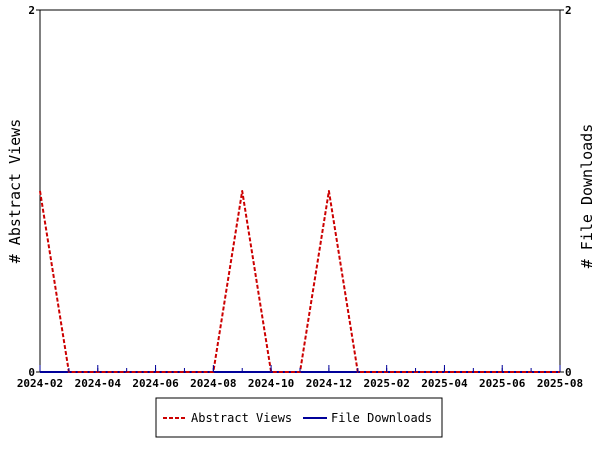  Describe the element at coordinates (386, 383) in the screenshot. I see `x-tick-label: 2025-02` at that location.